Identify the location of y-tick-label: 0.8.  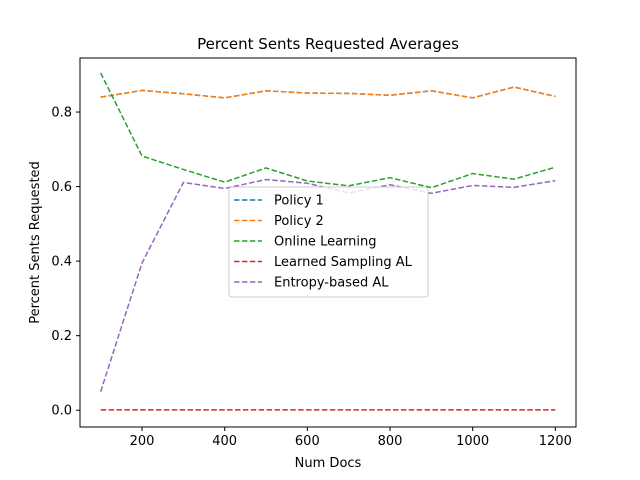
(61, 113).